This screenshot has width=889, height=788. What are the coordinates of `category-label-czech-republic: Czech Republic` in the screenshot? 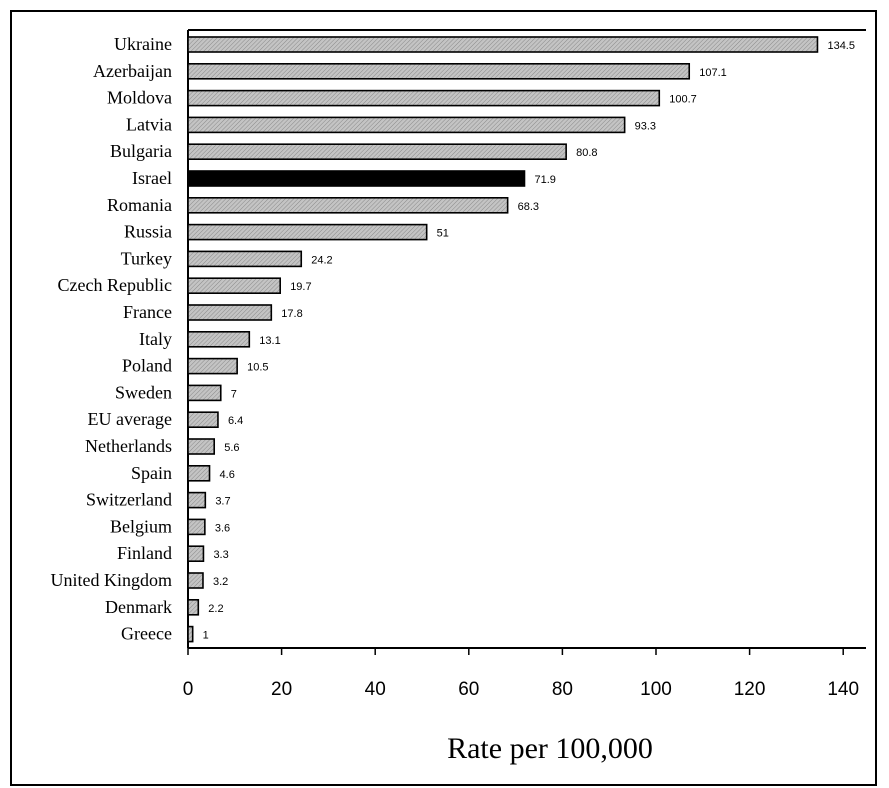 It's located at (115, 285).